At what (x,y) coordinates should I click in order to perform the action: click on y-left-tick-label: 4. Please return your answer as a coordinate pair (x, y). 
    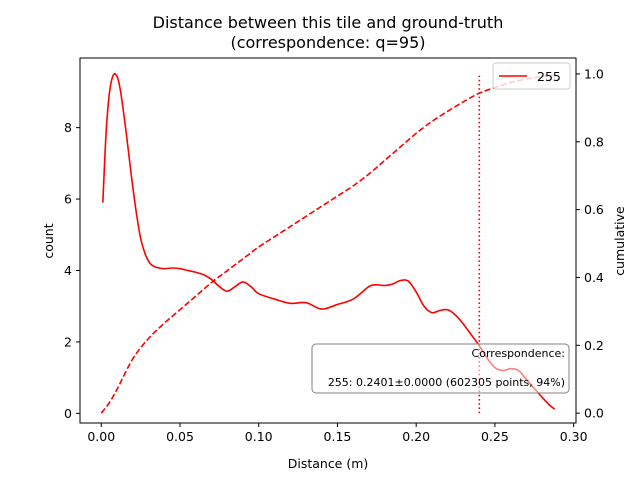
    Looking at the image, I should click on (68, 270).